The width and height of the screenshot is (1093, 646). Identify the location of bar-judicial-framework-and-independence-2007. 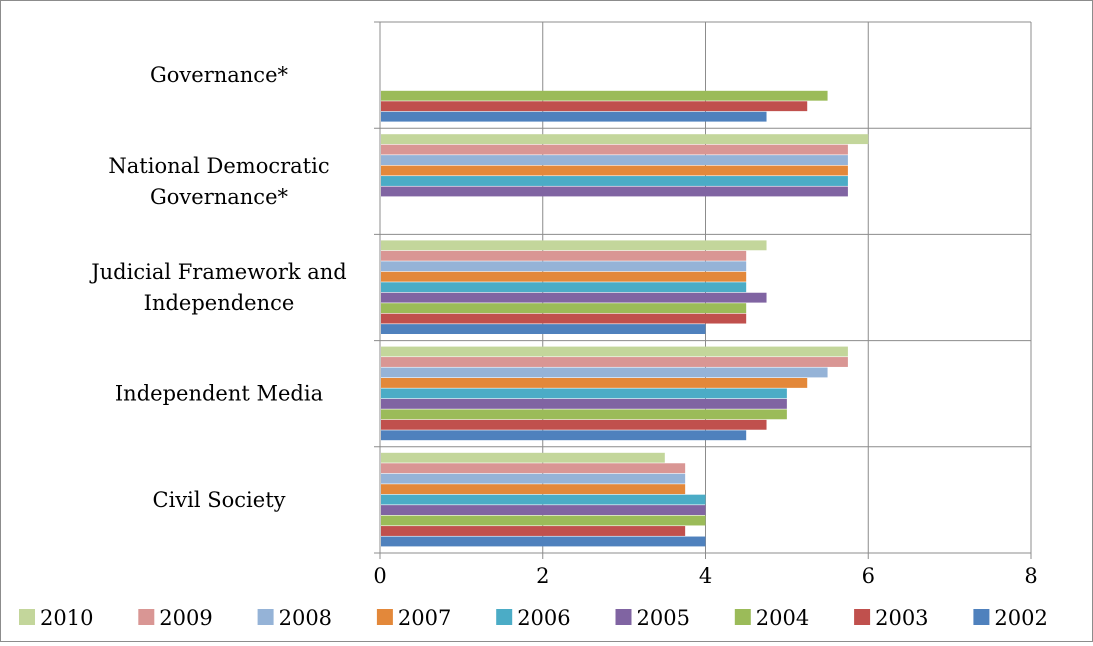
(564, 276).